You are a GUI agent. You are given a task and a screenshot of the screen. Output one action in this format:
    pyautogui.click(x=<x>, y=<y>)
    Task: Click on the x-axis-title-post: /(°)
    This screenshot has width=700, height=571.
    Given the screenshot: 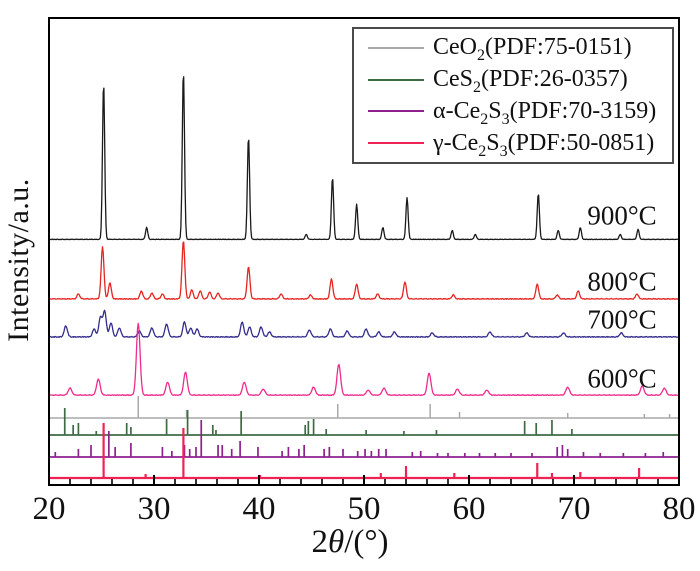 What is the action you would take?
    pyautogui.click(x=366, y=542)
    